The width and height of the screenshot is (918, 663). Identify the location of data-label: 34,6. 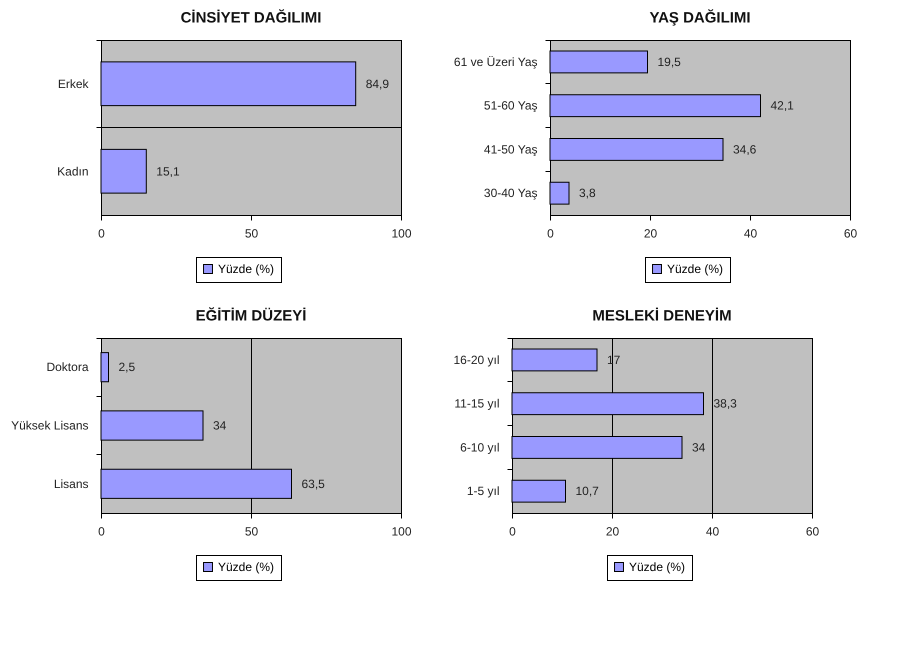
(745, 149).